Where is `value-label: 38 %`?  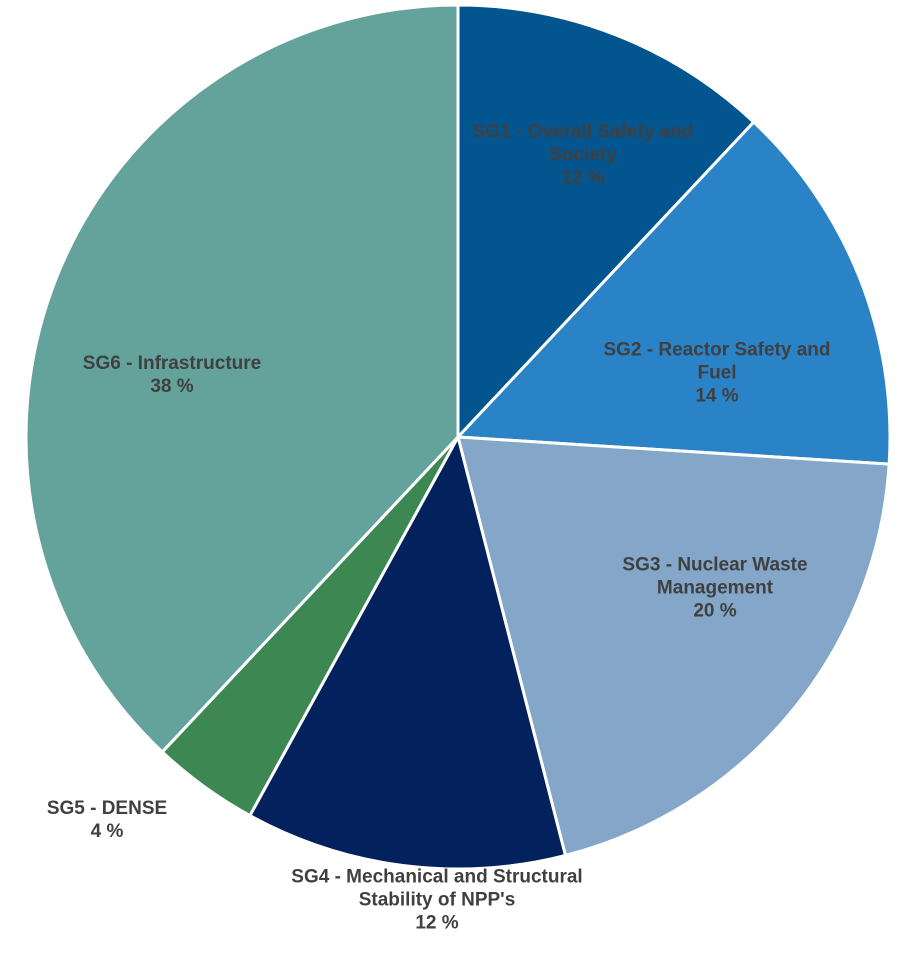
value-label: 38 % is located at coordinates (172, 386).